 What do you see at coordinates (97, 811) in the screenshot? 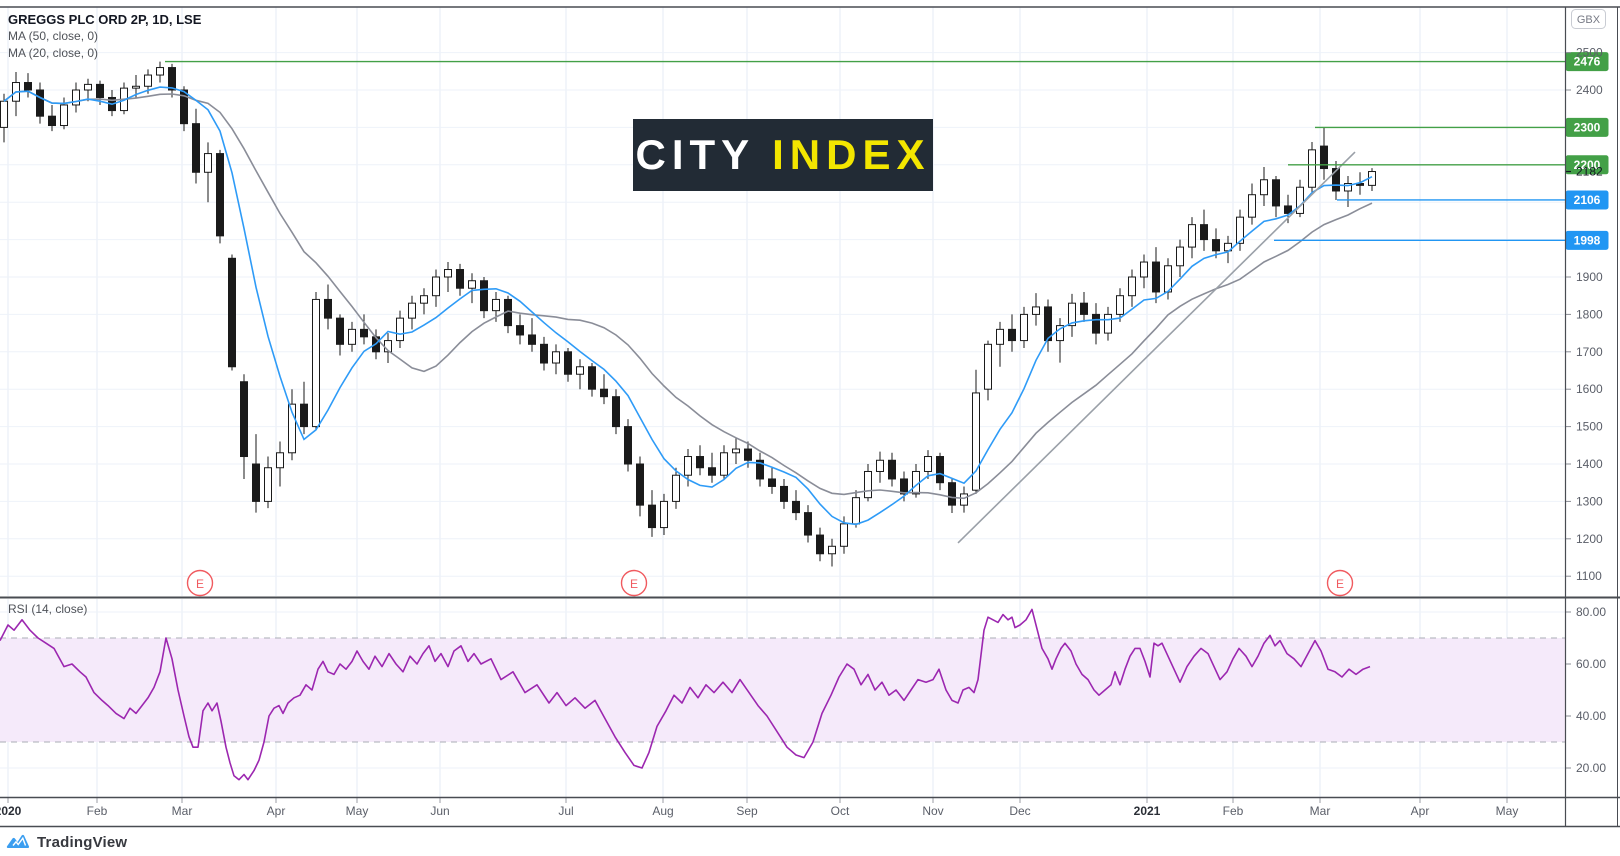
I see `time-tick-label: Feb` at bounding box center [97, 811].